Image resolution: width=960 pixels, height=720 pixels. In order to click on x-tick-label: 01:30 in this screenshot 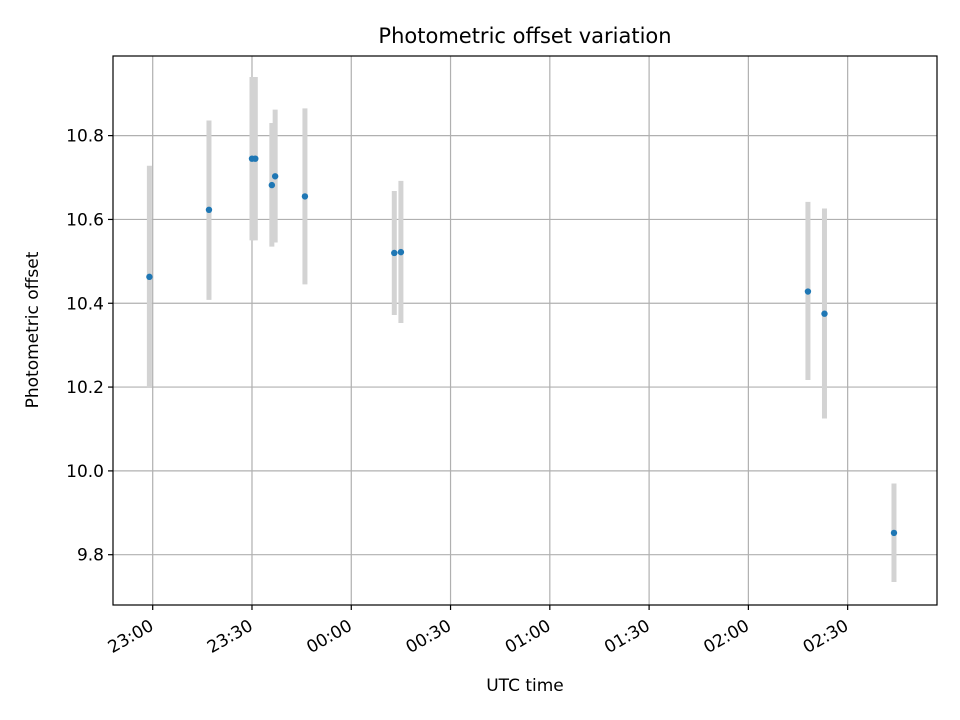, I will do `click(627, 637)`.